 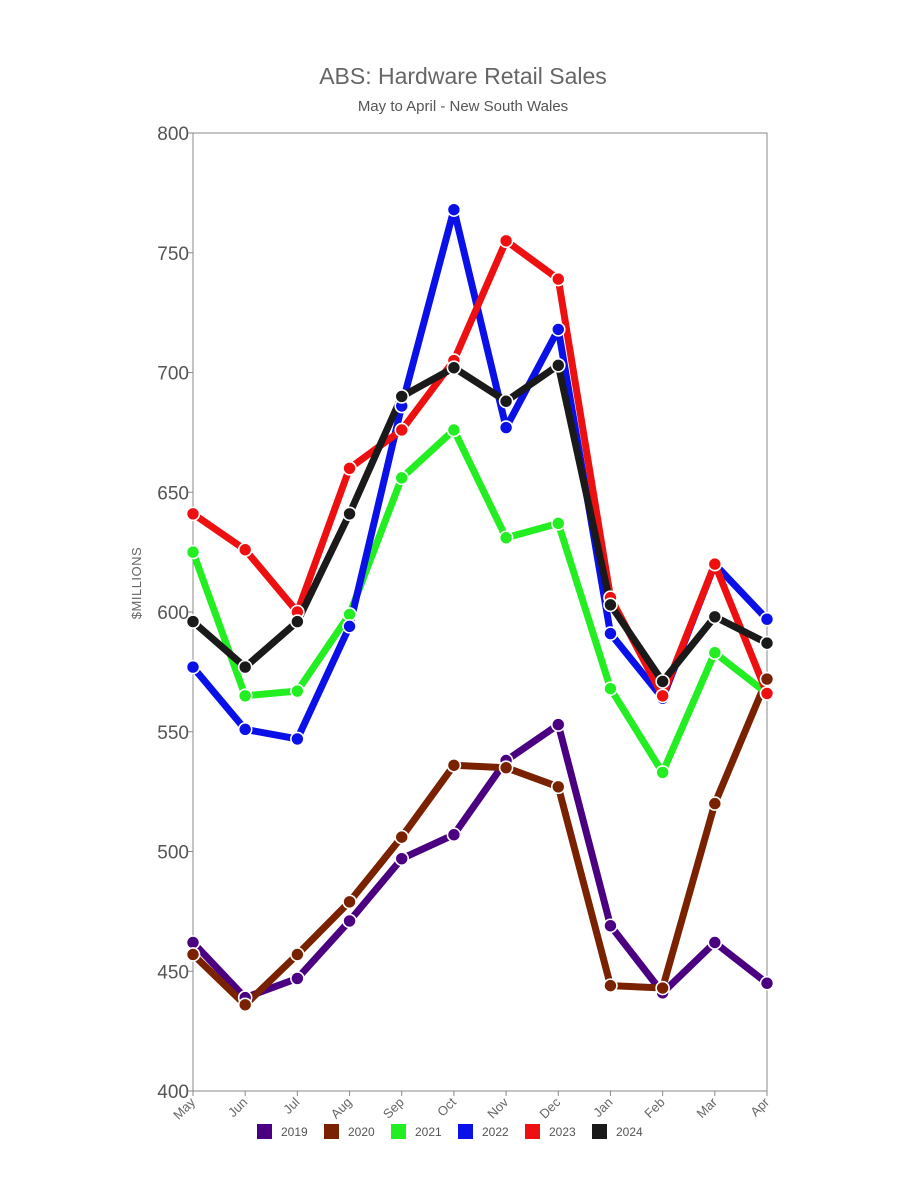 What do you see at coordinates (297, 691) in the screenshot?
I see `data-point-2021-Jul` at bounding box center [297, 691].